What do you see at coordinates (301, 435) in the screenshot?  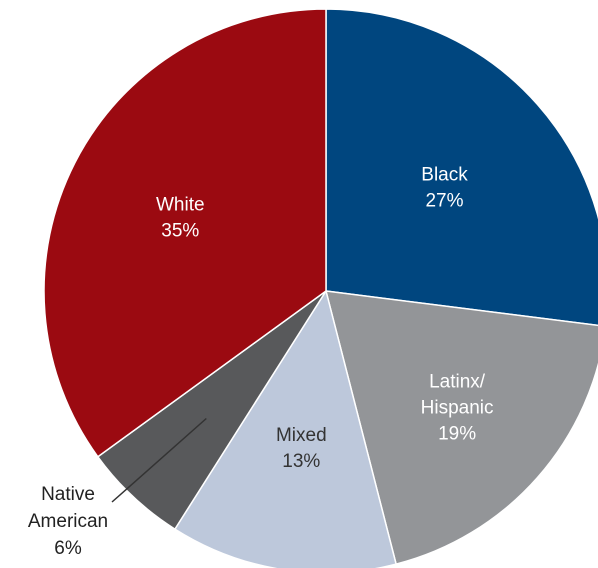 I see `slice-label-mixed: Mixed` at bounding box center [301, 435].